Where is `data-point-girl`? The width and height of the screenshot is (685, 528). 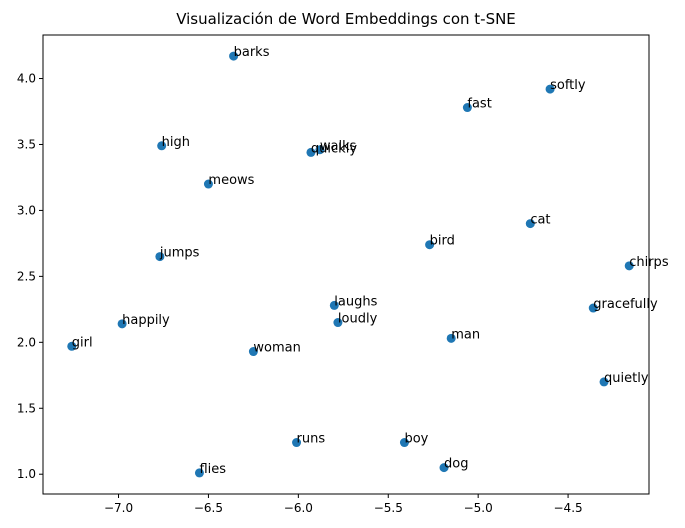 data-point-girl is located at coordinates (72, 346).